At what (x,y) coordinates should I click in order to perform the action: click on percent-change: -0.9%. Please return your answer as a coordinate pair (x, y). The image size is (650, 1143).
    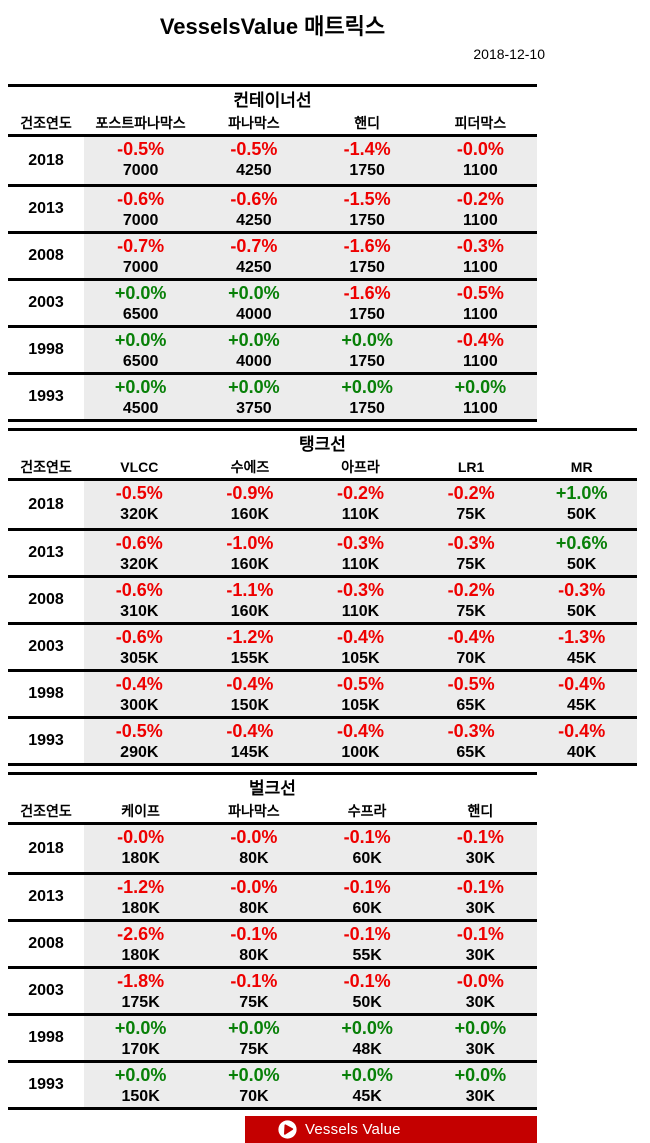
    Looking at the image, I should click on (250, 493).